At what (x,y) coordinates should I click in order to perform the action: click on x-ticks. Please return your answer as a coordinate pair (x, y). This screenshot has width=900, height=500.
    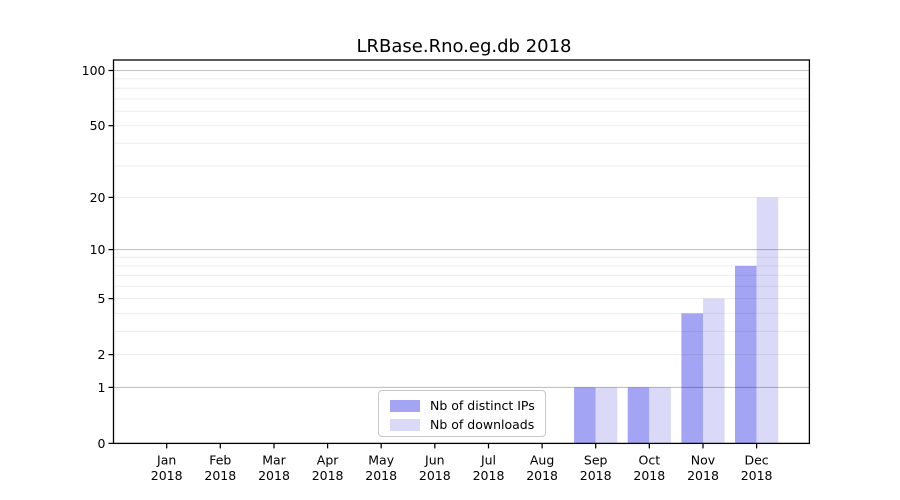
    Looking at the image, I should click on (462, 446).